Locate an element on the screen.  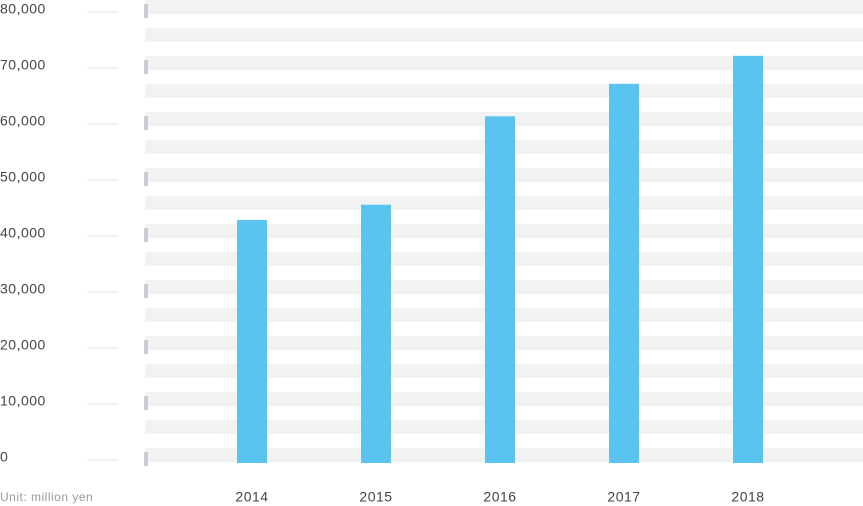
x-tick-label: 2016 is located at coordinates (499, 497).